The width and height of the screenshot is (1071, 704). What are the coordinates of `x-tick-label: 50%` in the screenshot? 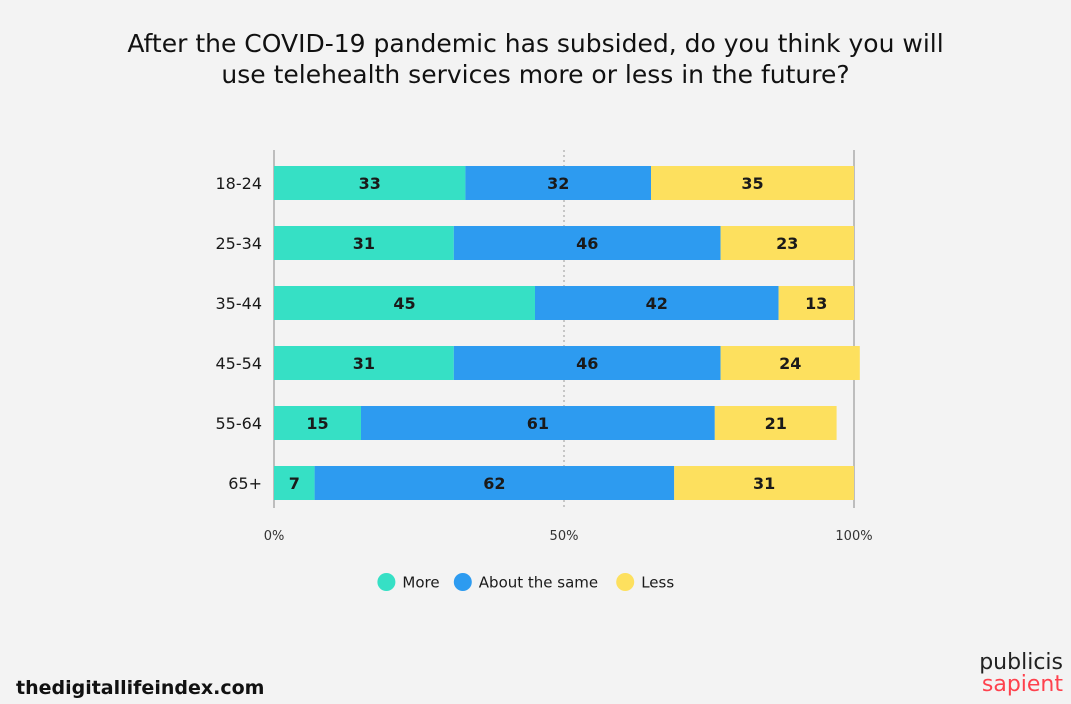 It's located at (564, 536).